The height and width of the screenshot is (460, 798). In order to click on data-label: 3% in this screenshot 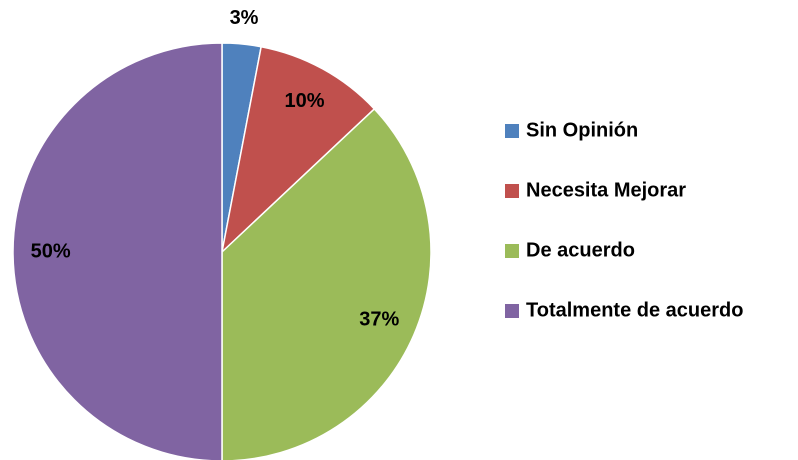, I will do `click(244, 18)`.